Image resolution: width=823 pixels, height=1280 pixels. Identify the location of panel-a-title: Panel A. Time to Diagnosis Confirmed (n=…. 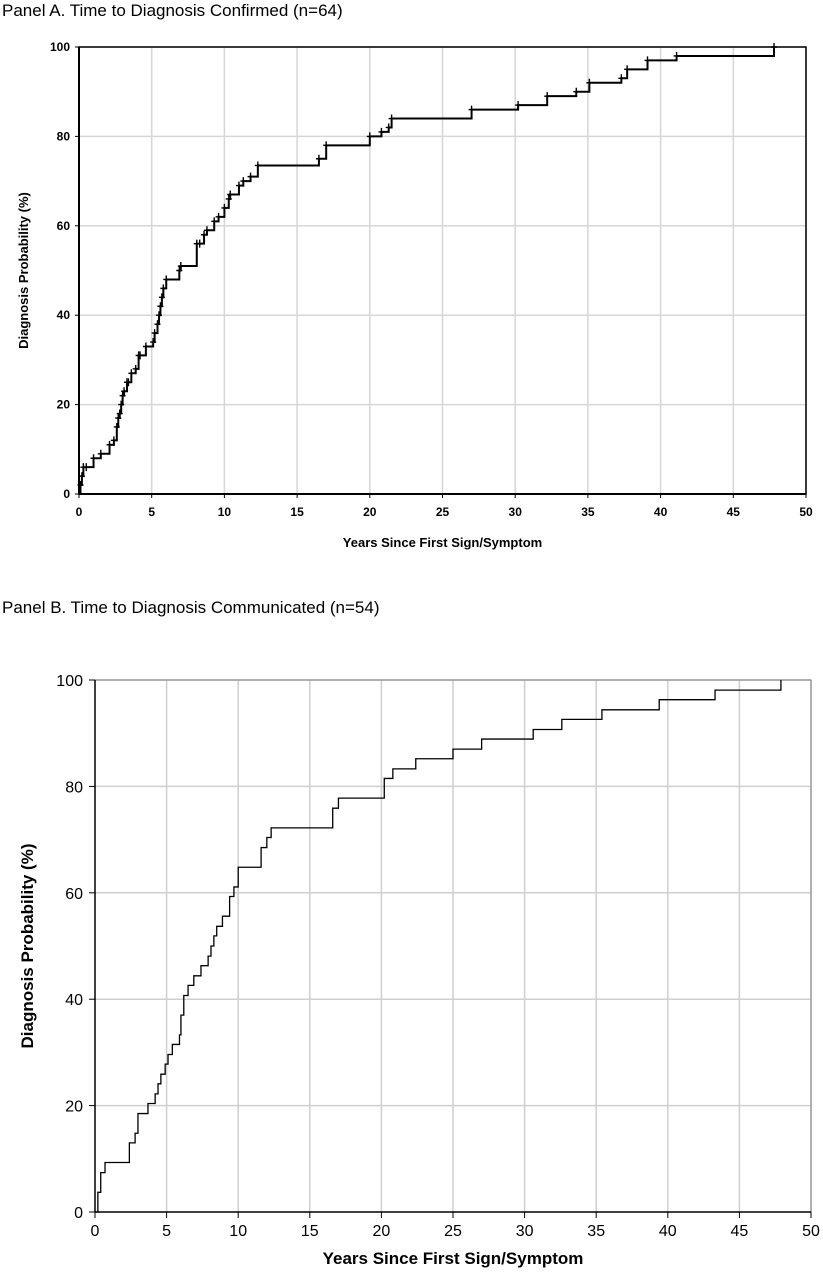
(172, 10).